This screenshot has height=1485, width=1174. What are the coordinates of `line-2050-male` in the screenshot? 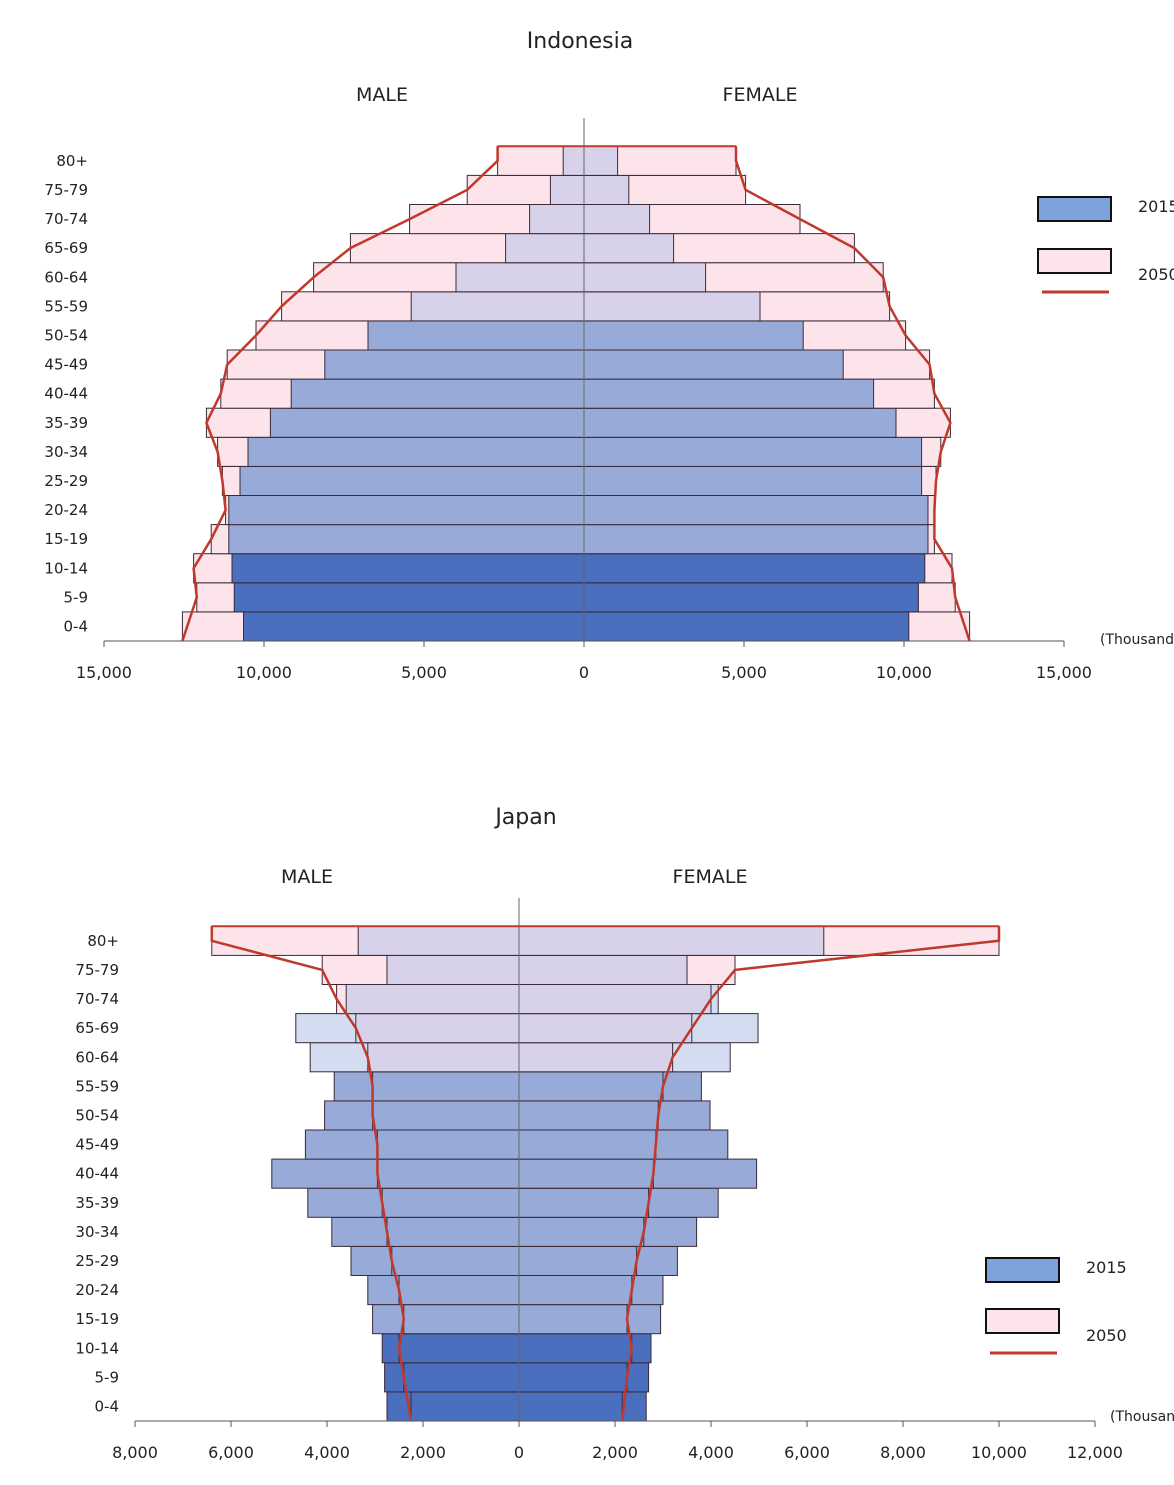 It's located at (311, 1174).